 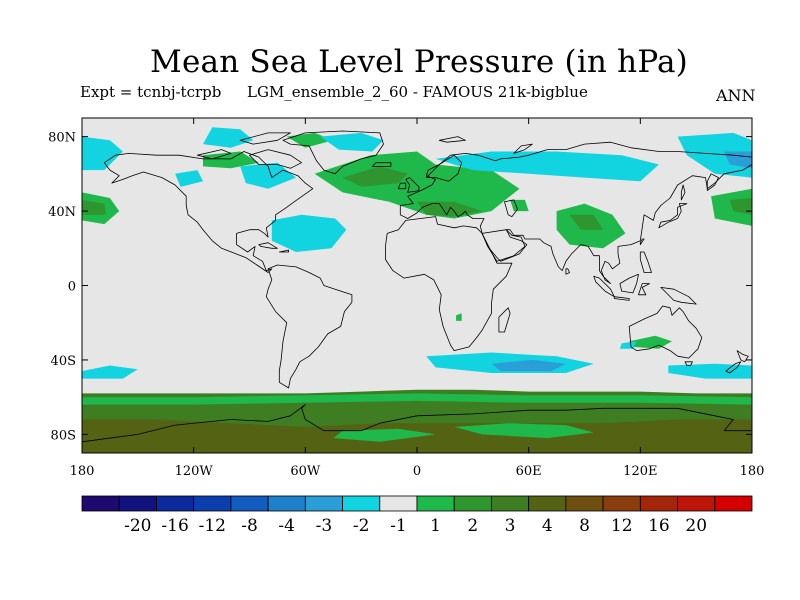 I want to click on coast-greenland, so click(x=333, y=152).